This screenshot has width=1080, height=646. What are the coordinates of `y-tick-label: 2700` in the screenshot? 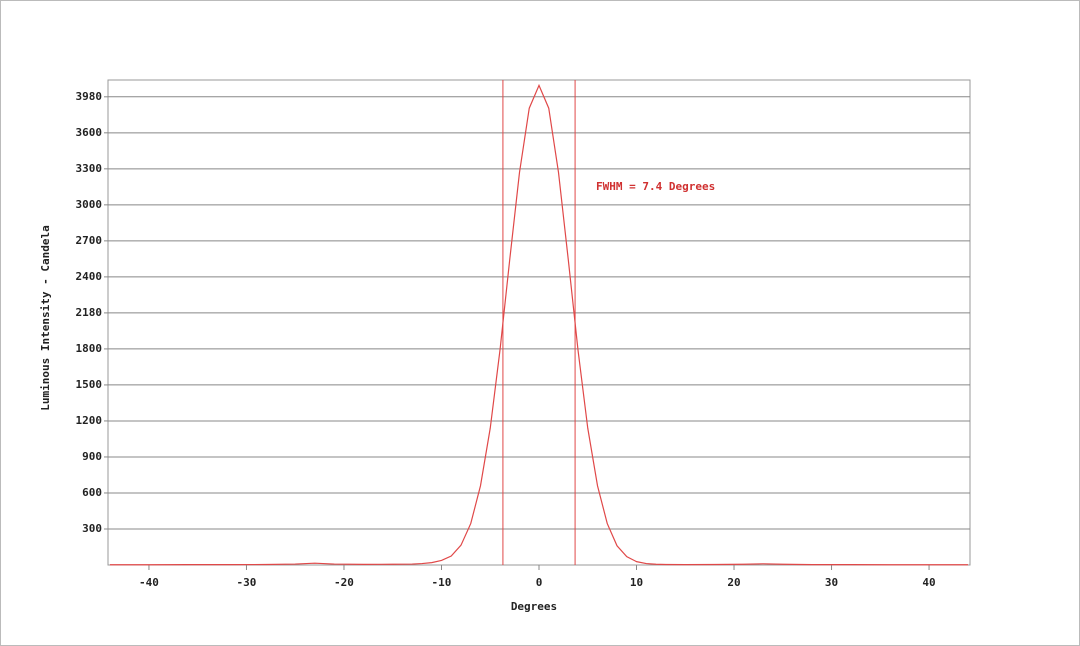 It's located at (89, 240).